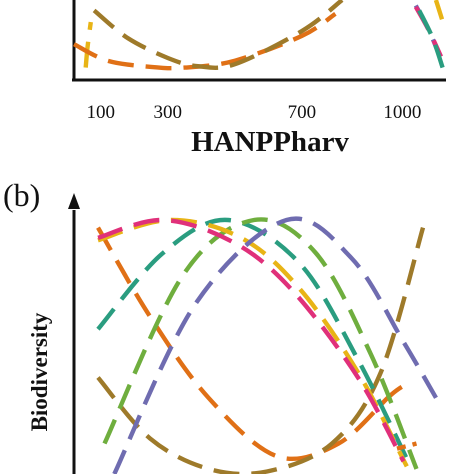 This screenshot has height=474, width=474. I want to click on panel-a-x-tick-labels: 100 300 700 1000, so click(254, 112).